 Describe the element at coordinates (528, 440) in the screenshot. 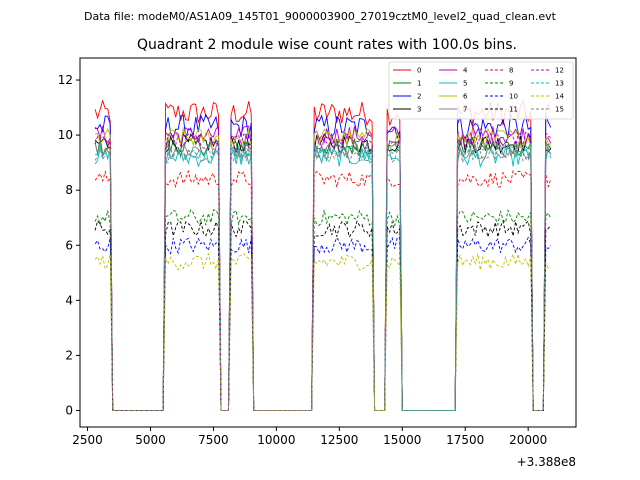

I see `x-tick-label: 20000` at that location.